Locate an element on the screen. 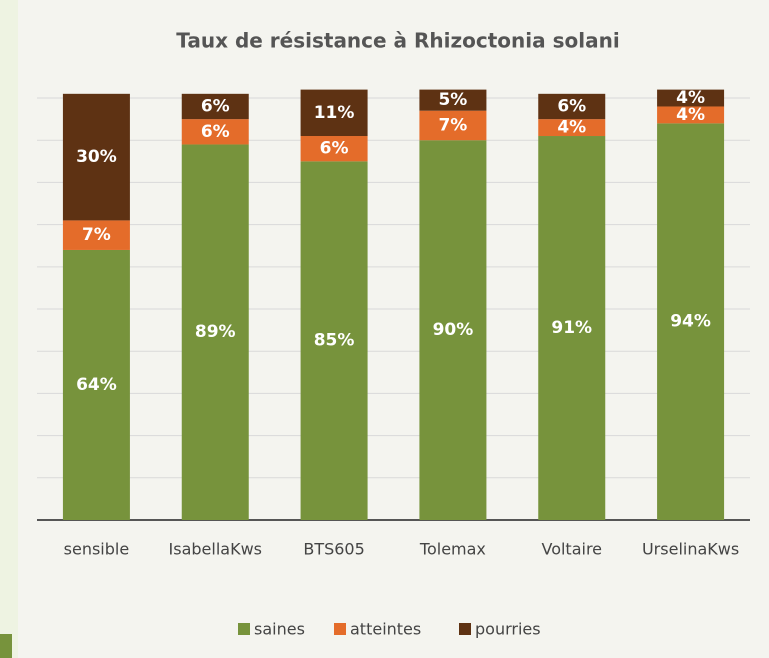  legend-label: atteintes is located at coordinates (385, 629).